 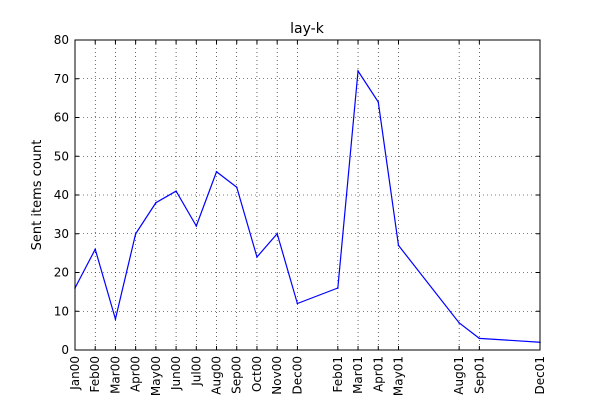 What do you see at coordinates (176, 373) in the screenshot?
I see `x-tick-label: Jun00` at bounding box center [176, 373].